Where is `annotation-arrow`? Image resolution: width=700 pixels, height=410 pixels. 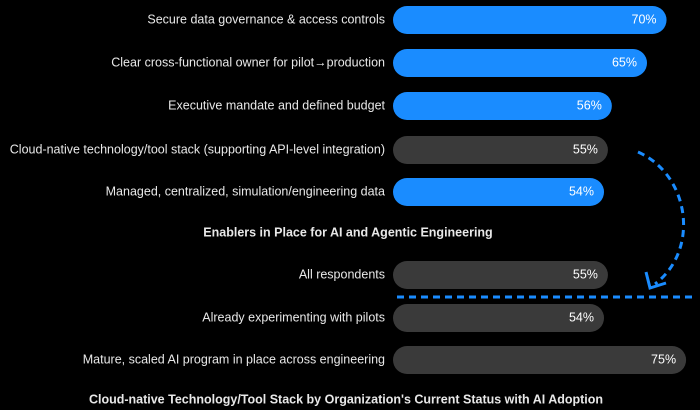
annotation-arrow is located at coordinates (661, 218).